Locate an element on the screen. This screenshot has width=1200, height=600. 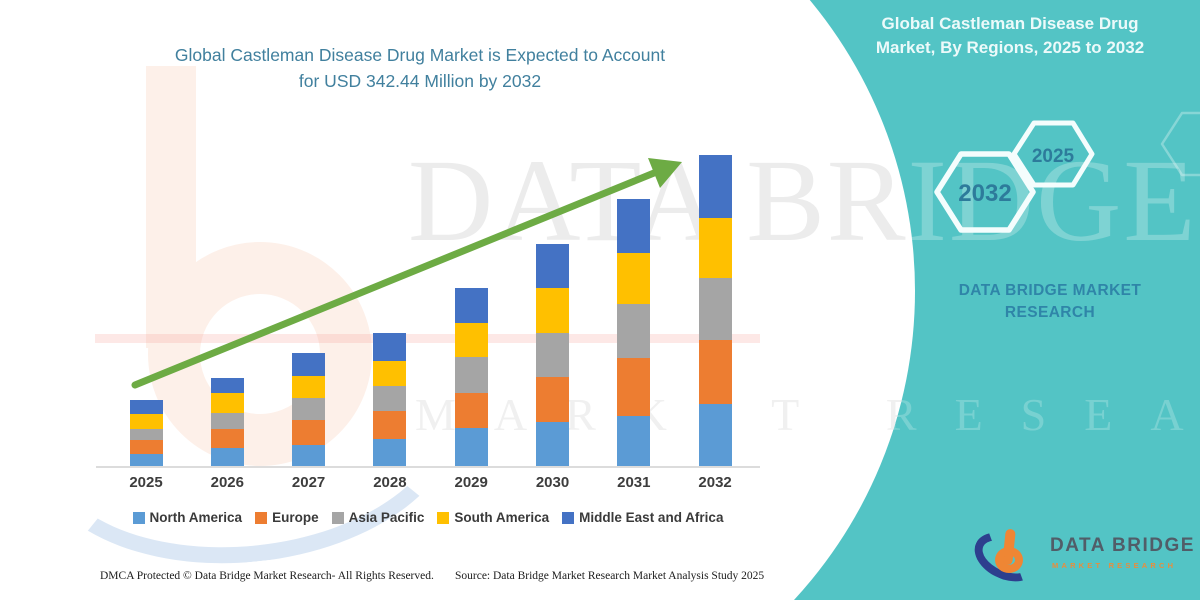
legend-swatch-middle-east-and-africa is located at coordinates (568, 517).